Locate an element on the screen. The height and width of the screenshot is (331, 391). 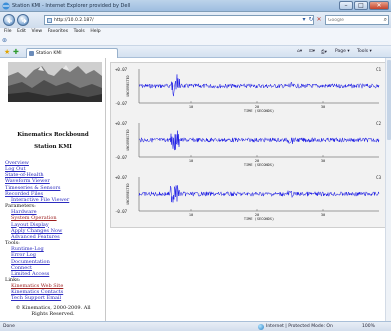
nav-link-error-log: Error Log is located at coordinates (23, 255).